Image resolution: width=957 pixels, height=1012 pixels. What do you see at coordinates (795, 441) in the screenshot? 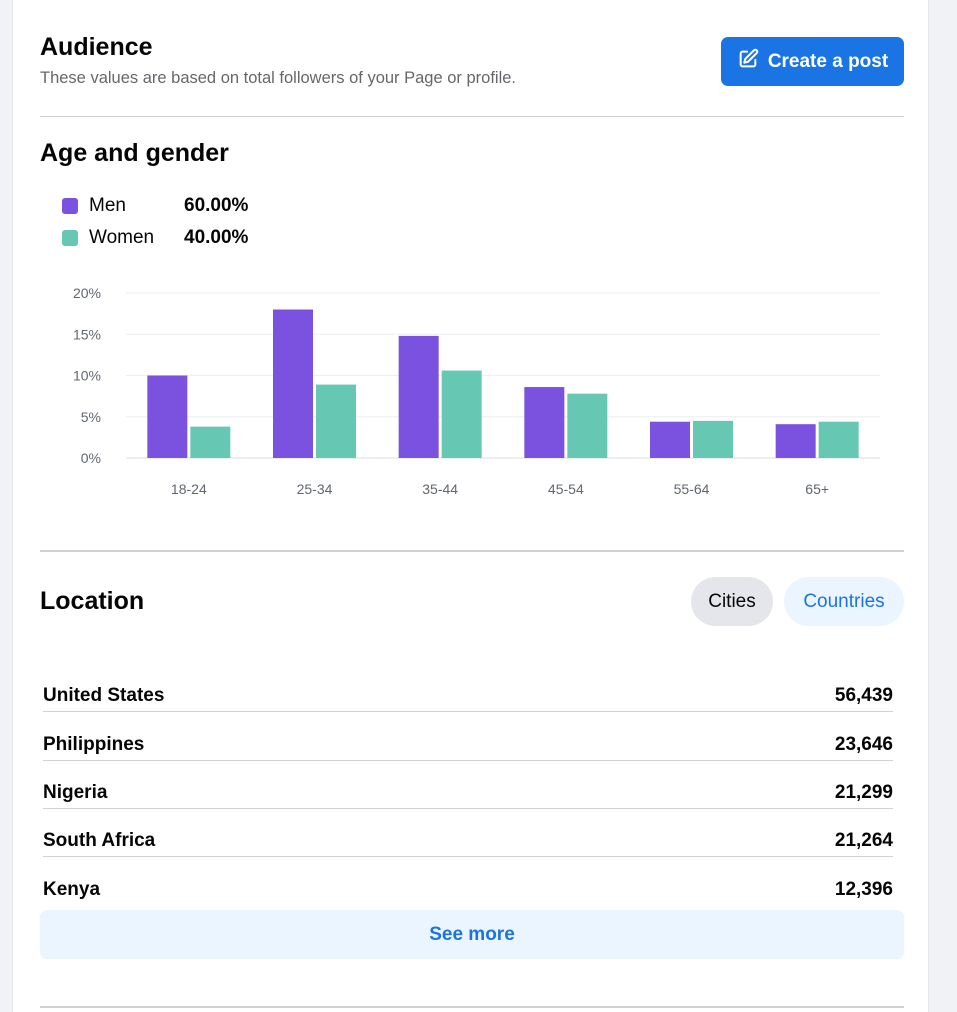
I see `bar-men-65+` at bounding box center [795, 441].